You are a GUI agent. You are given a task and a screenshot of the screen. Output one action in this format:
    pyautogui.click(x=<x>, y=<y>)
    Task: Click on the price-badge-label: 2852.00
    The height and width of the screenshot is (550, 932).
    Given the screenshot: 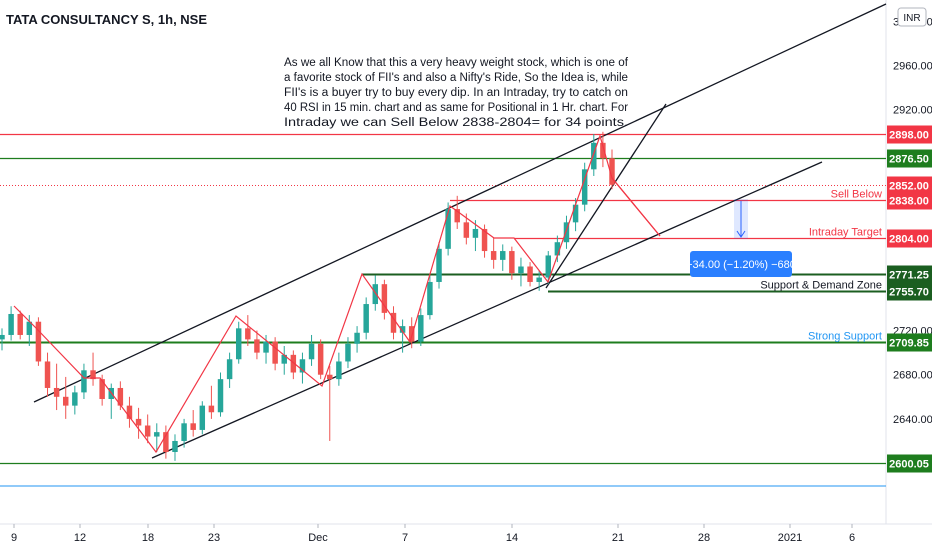 What is the action you would take?
    pyautogui.click(x=909, y=187)
    